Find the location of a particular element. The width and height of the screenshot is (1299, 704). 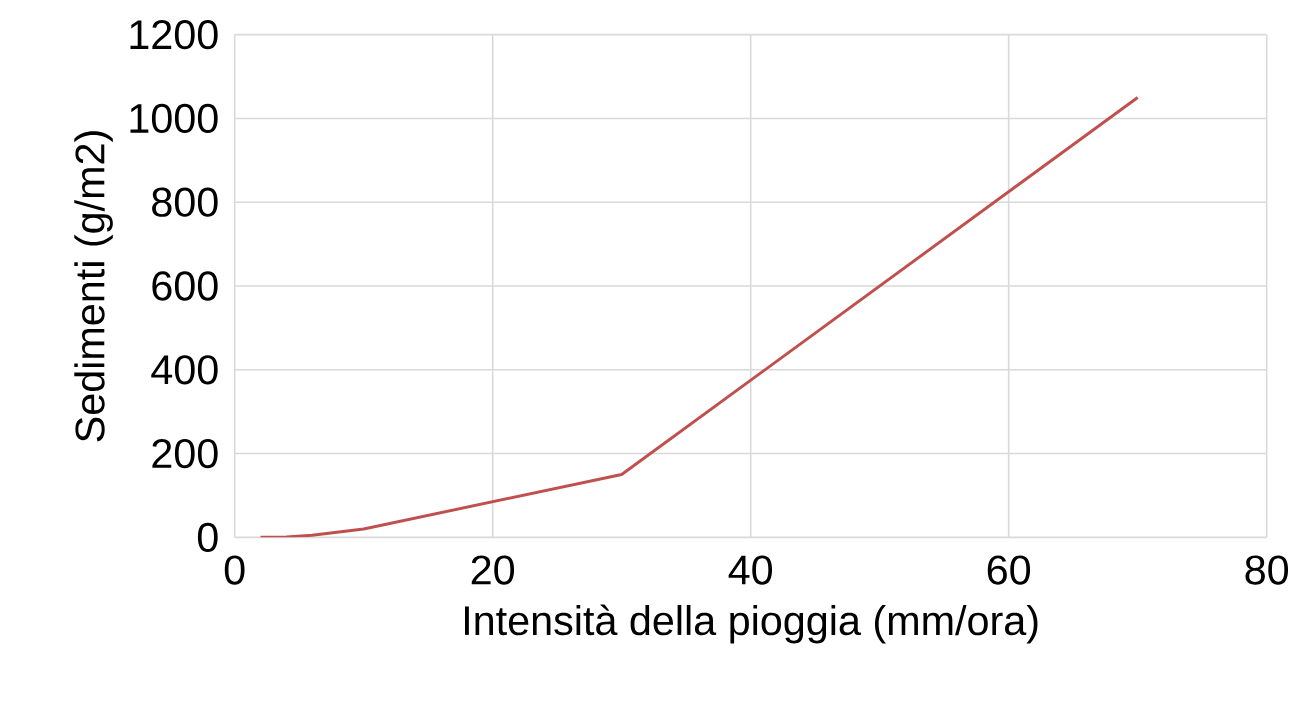

x-tick-label: 20 is located at coordinates (493, 570).